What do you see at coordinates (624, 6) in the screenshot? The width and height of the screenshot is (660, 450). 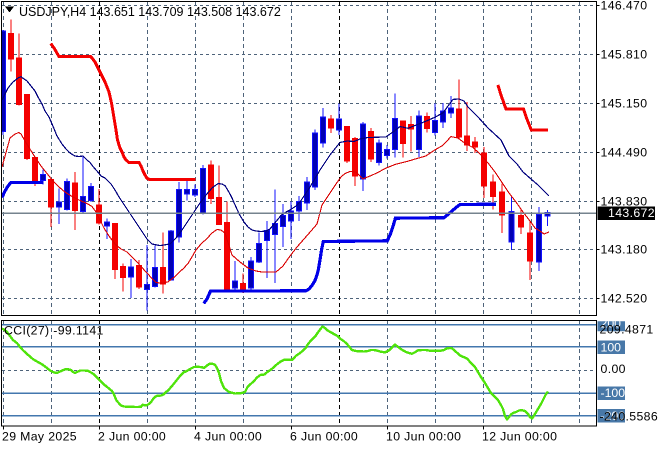 I see `svg-text: 146.470` at bounding box center [624, 6].